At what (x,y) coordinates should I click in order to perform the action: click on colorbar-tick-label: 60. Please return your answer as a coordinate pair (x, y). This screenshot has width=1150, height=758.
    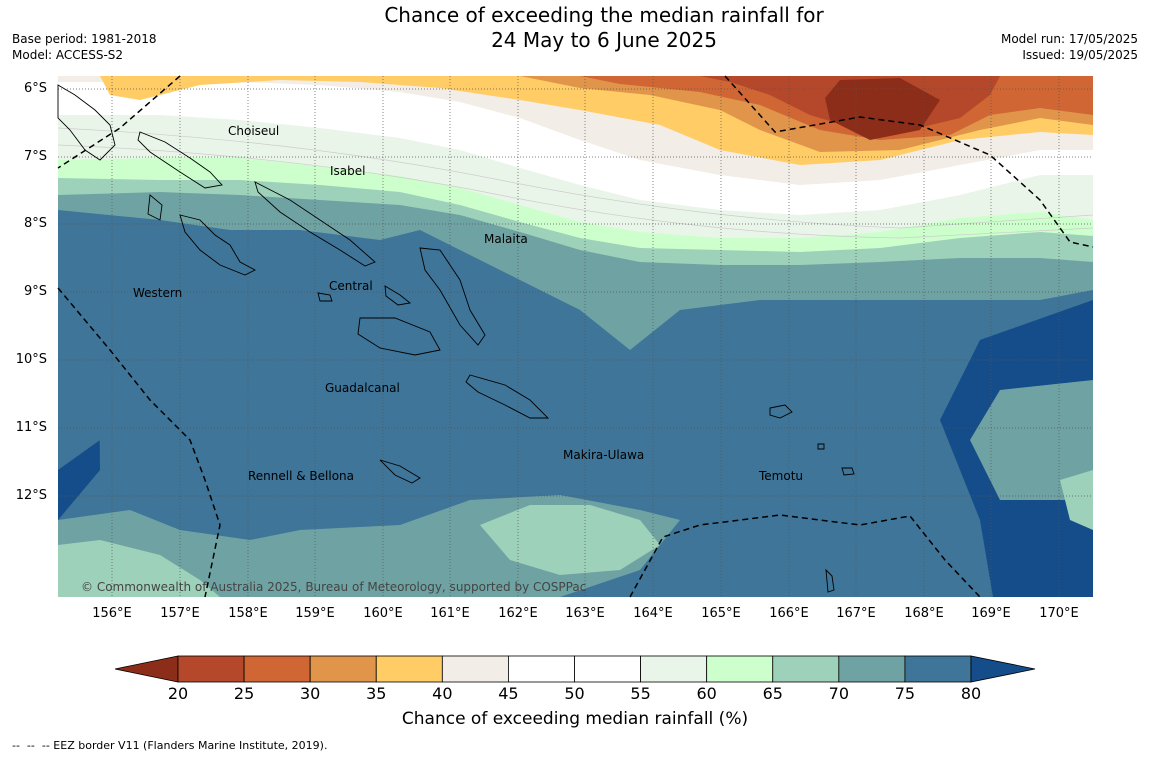
    Looking at the image, I should click on (706, 693).